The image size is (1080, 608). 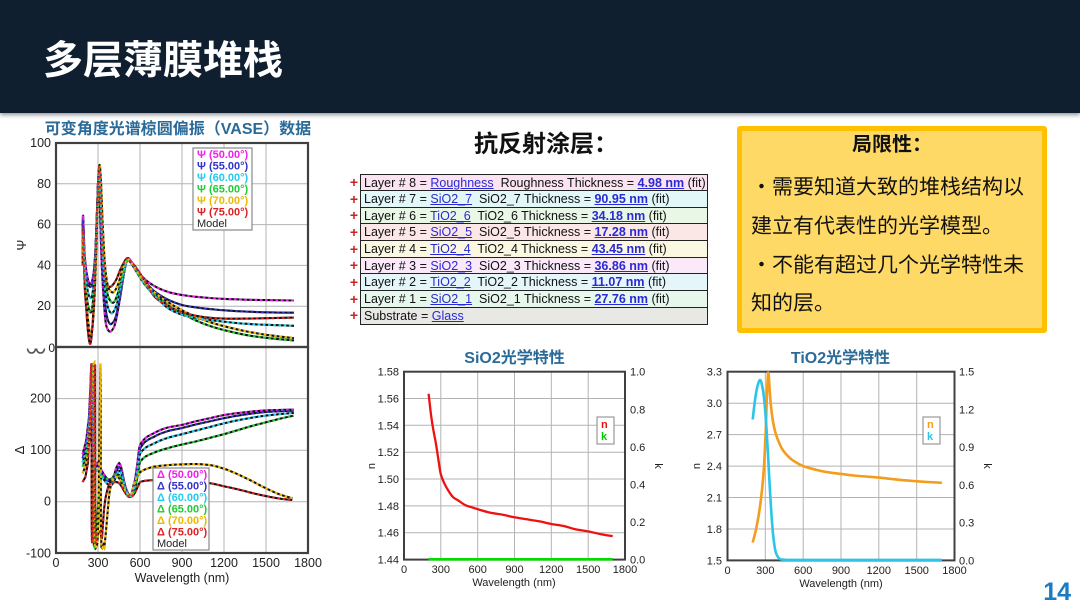 I want to click on svg-text: Δ (65.00°), so click(x=182, y=510).